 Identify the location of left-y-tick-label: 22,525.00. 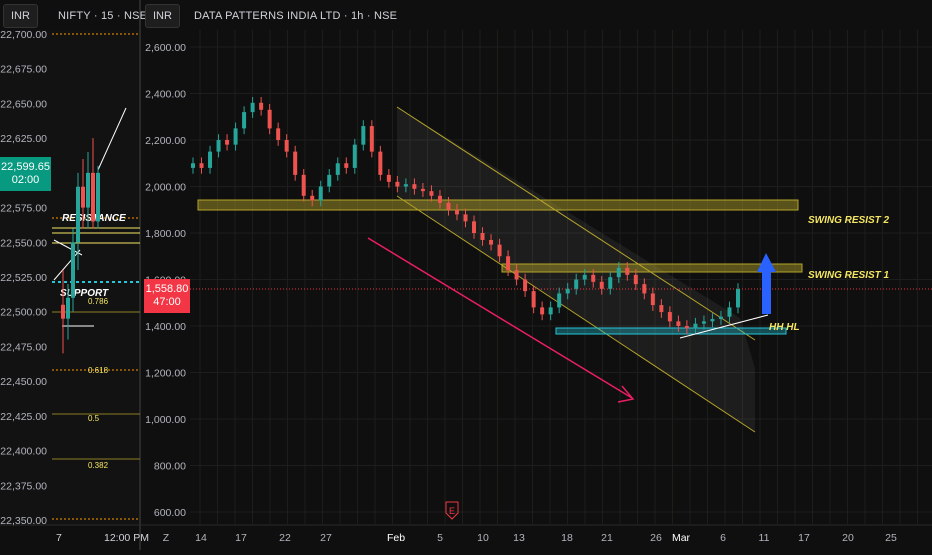
(23, 278).